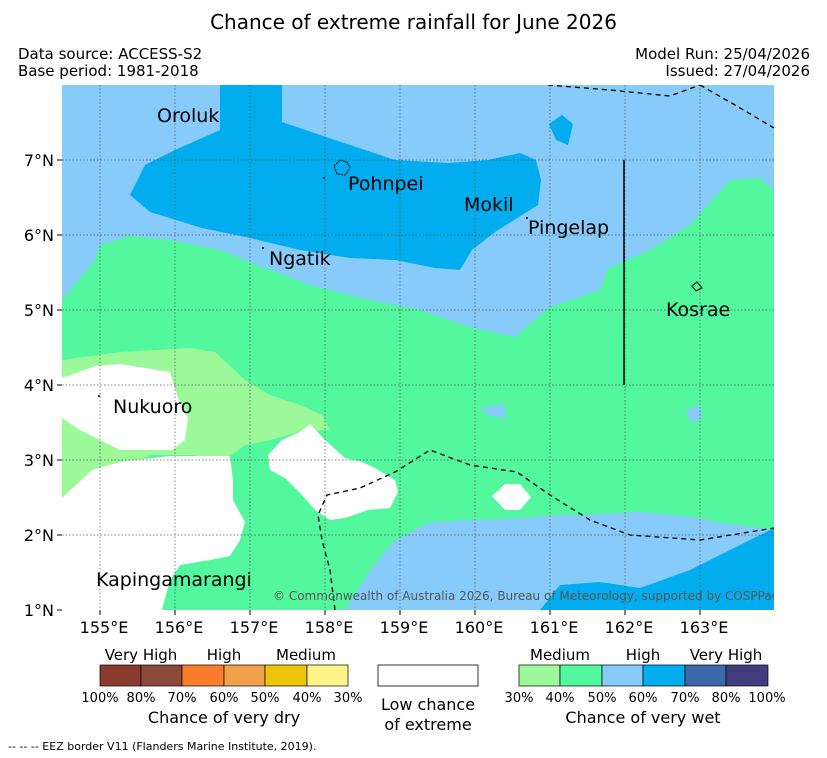 The width and height of the screenshot is (827, 758). I want to click on header-right: Model Run: 25/04/2026 Issued: 27/04/2026, so click(722, 63).